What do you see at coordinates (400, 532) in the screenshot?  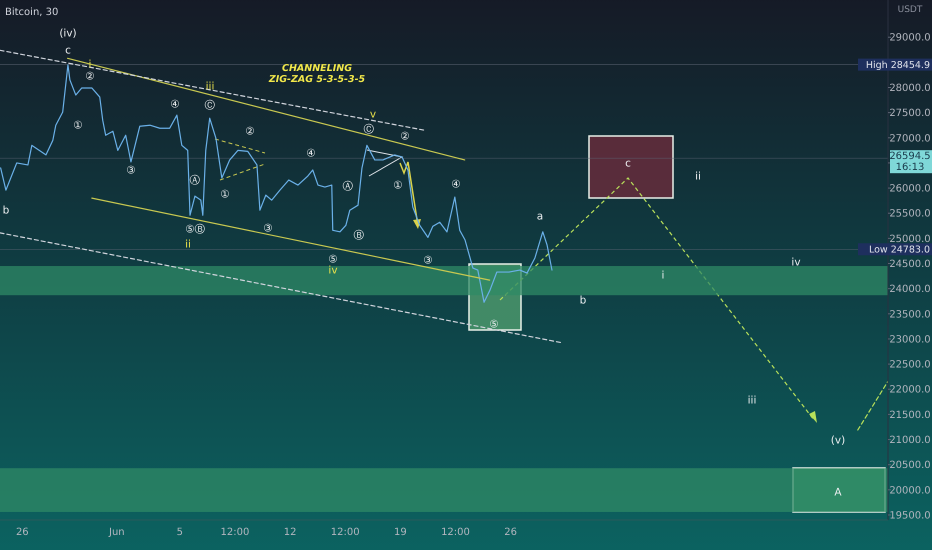 I see `x-tick-label: 19` at bounding box center [400, 532].